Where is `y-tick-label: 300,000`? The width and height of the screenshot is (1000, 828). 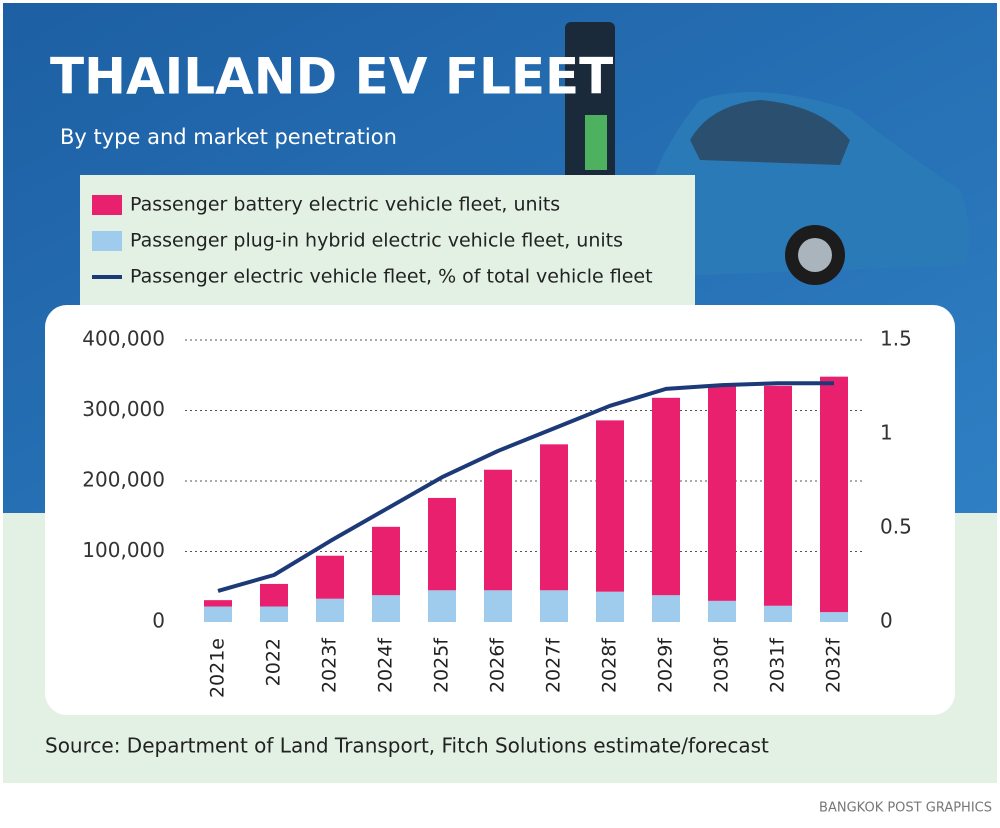
y-tick-label: 300,000 is located at coordinates (123, 409).